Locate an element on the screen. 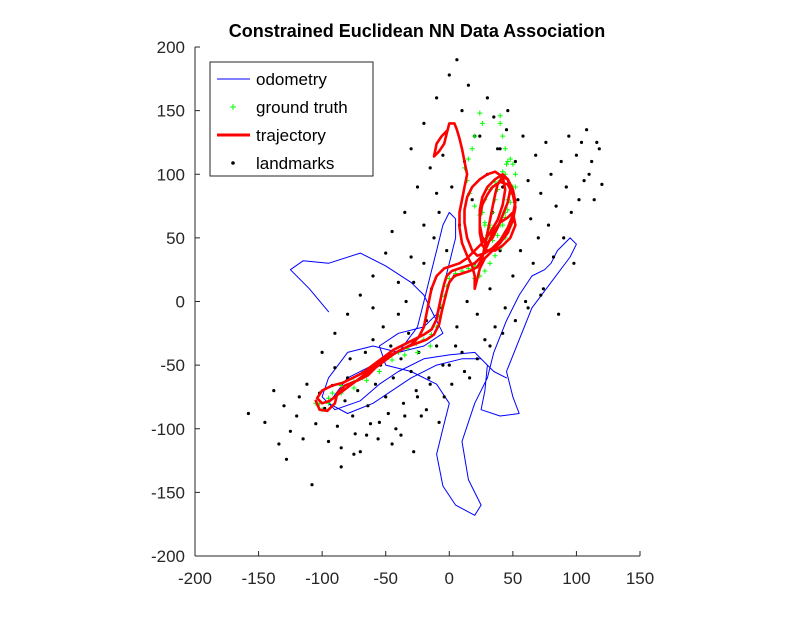 The image size is (808, 625). x-tick-label: -50 is located at coordinates (385, 578).